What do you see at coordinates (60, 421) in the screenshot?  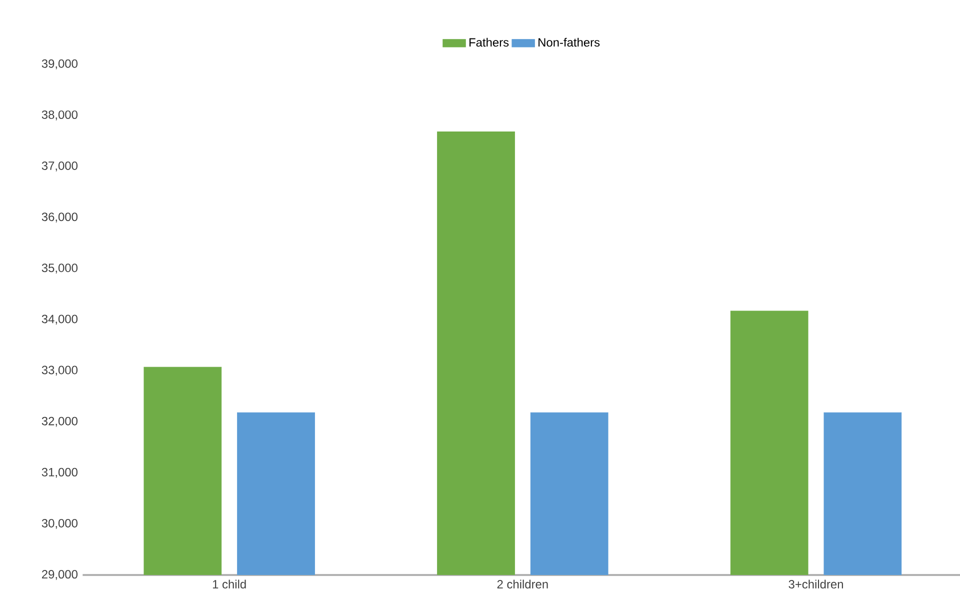 I see `y-tick-label: 32,000` at bounding box center [60, 421].